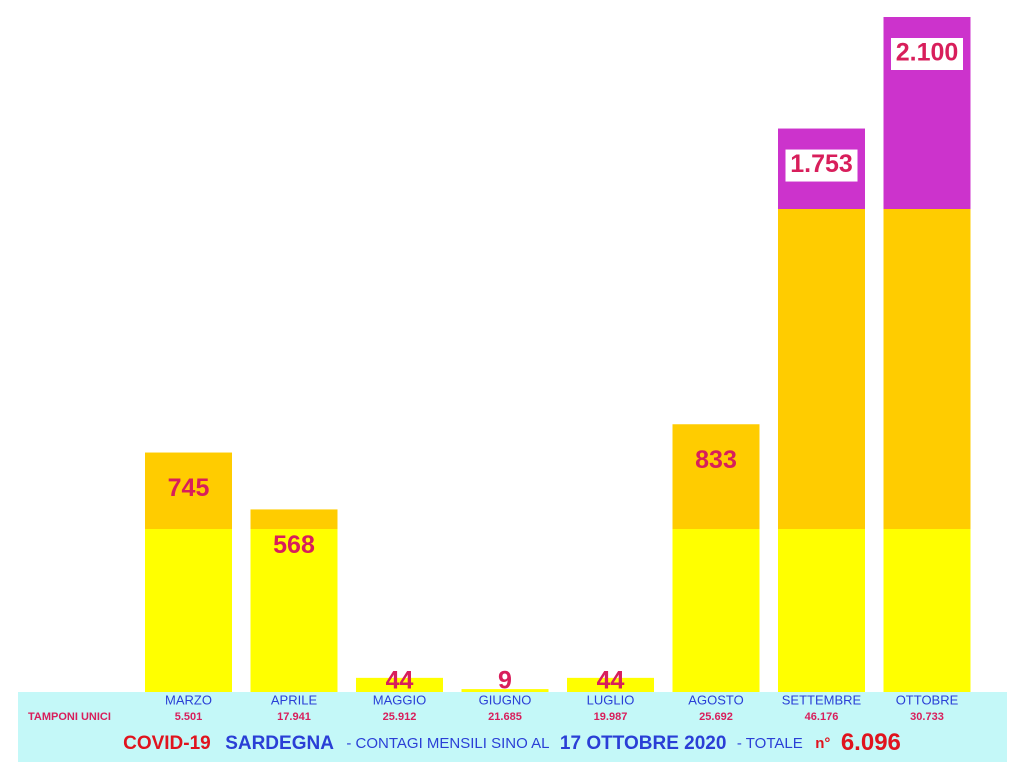  Describe the element at coordinates (822, 717) in the screenshot. I see `tamponi-value: 46.176` at that location.